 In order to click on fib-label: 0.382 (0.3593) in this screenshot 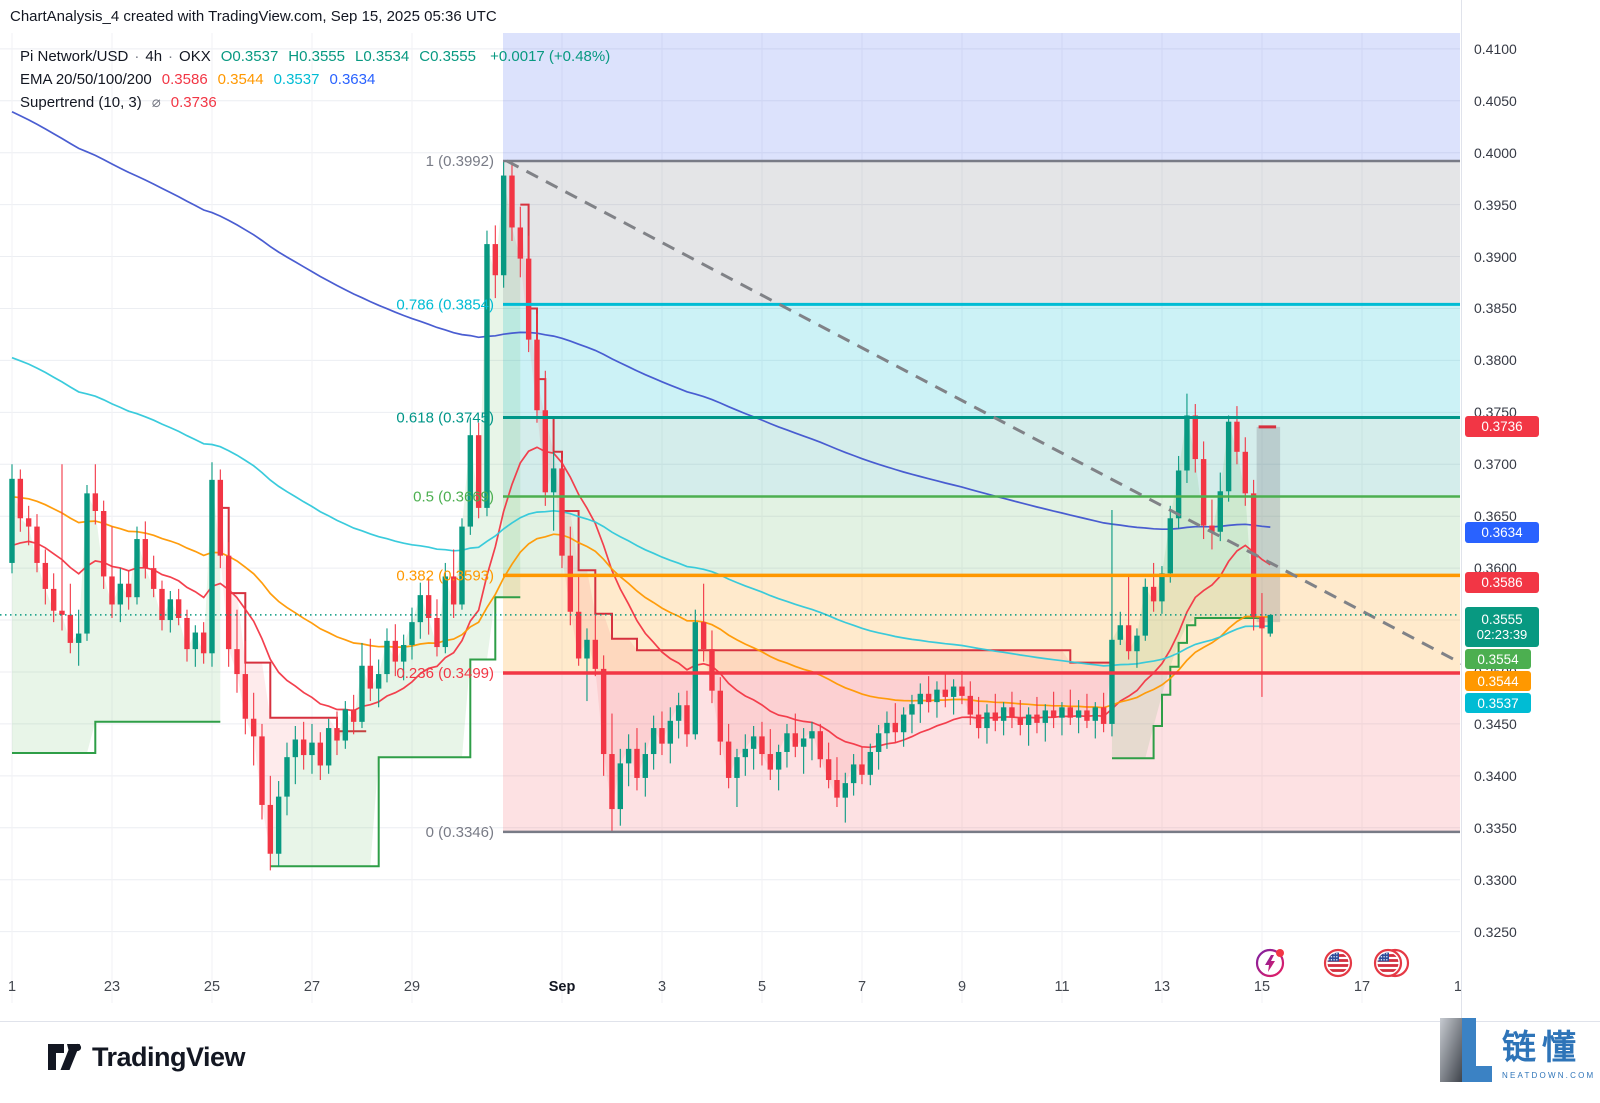, I will do `click(445, 575)`.